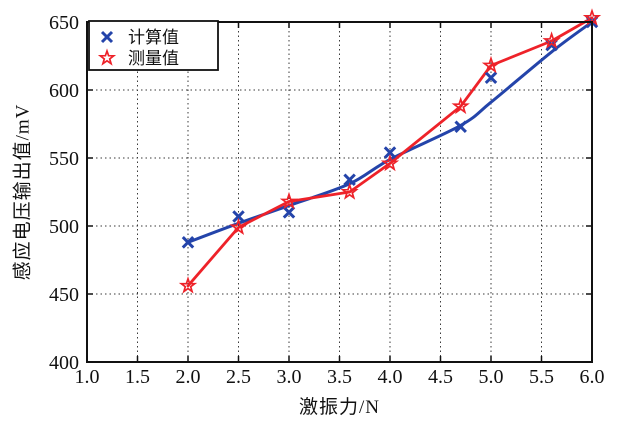 The height and width of the screenshot is (424, 619). I want to click on legend-box, so click(153, 45).